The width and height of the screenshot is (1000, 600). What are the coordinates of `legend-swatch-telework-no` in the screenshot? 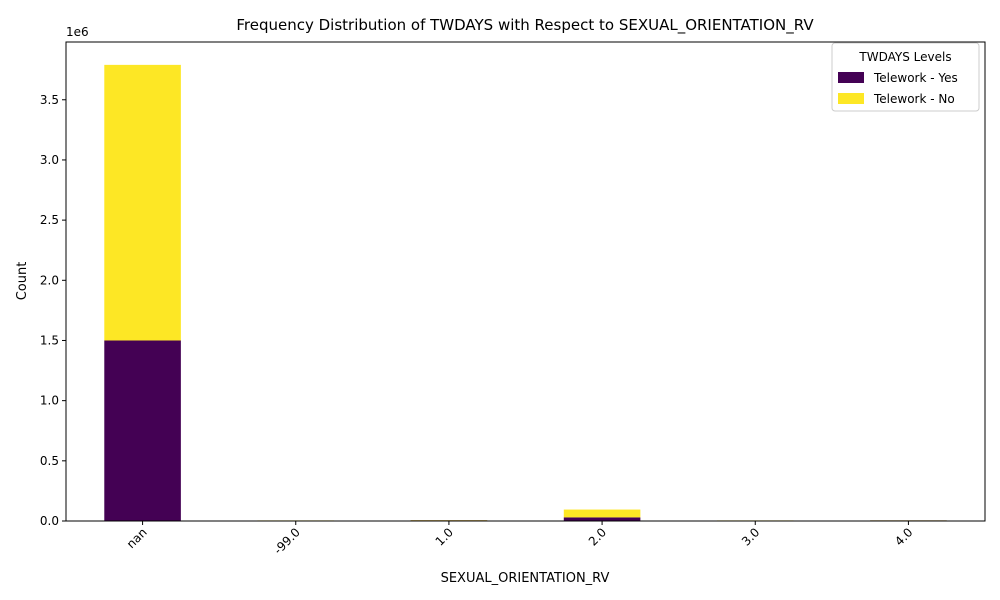 It's located at (851, 98).